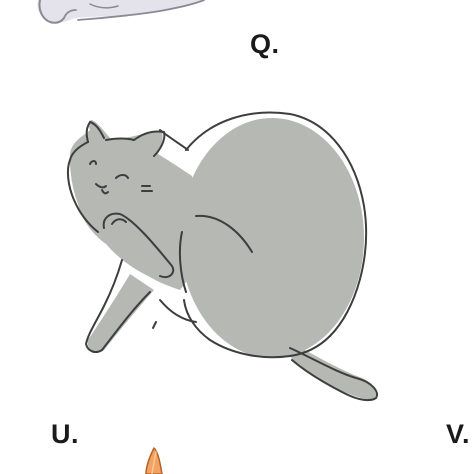  What do you see at coordinates (65, 434) in the screenshot?
I see `option-label-u: U.` at bounding box center [65, 434].